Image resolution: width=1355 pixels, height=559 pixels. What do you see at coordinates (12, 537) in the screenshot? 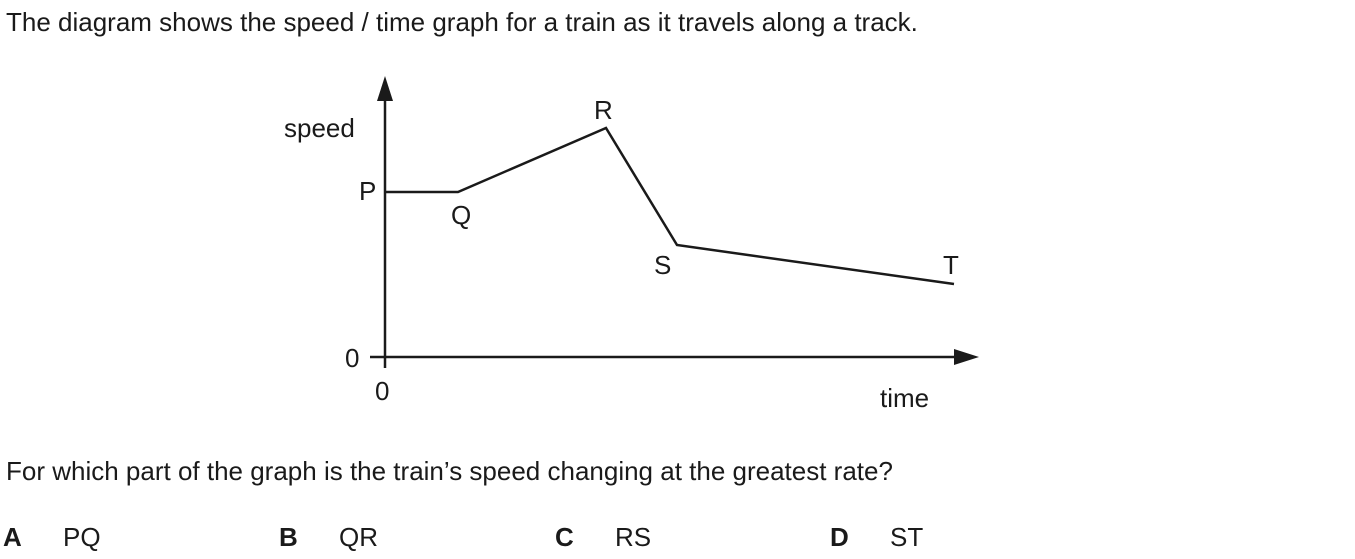
I see `option-letter: A` at bounding box center [12, 537].